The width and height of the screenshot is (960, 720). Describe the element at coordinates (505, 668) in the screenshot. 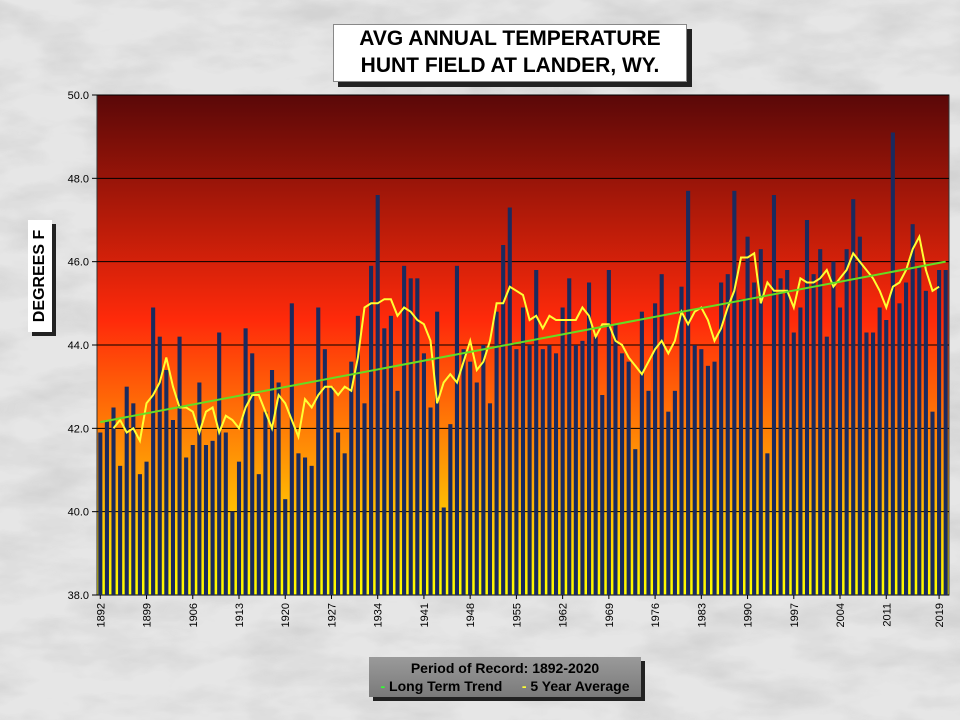

I see `period-of-record: Period of Record: 1892-2020` at that location.